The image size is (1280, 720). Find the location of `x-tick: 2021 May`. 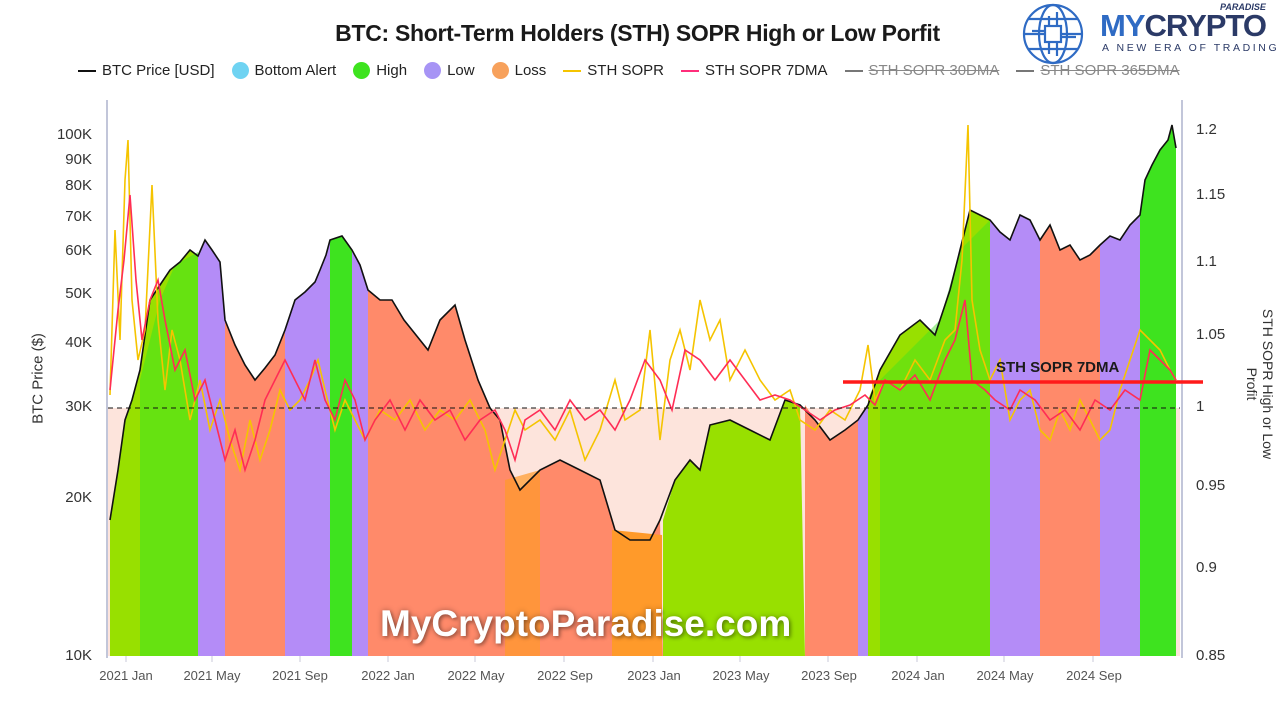

x-tick: 2021 May is located at coordinates (212, 675).